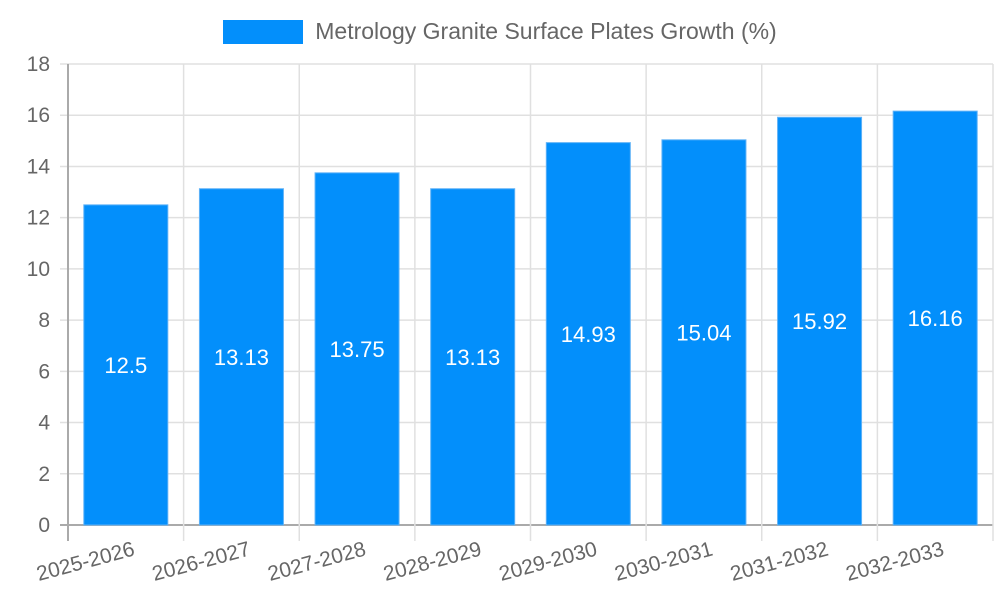  I want to click on bar-value-label: 14.93, so click(588, 334).